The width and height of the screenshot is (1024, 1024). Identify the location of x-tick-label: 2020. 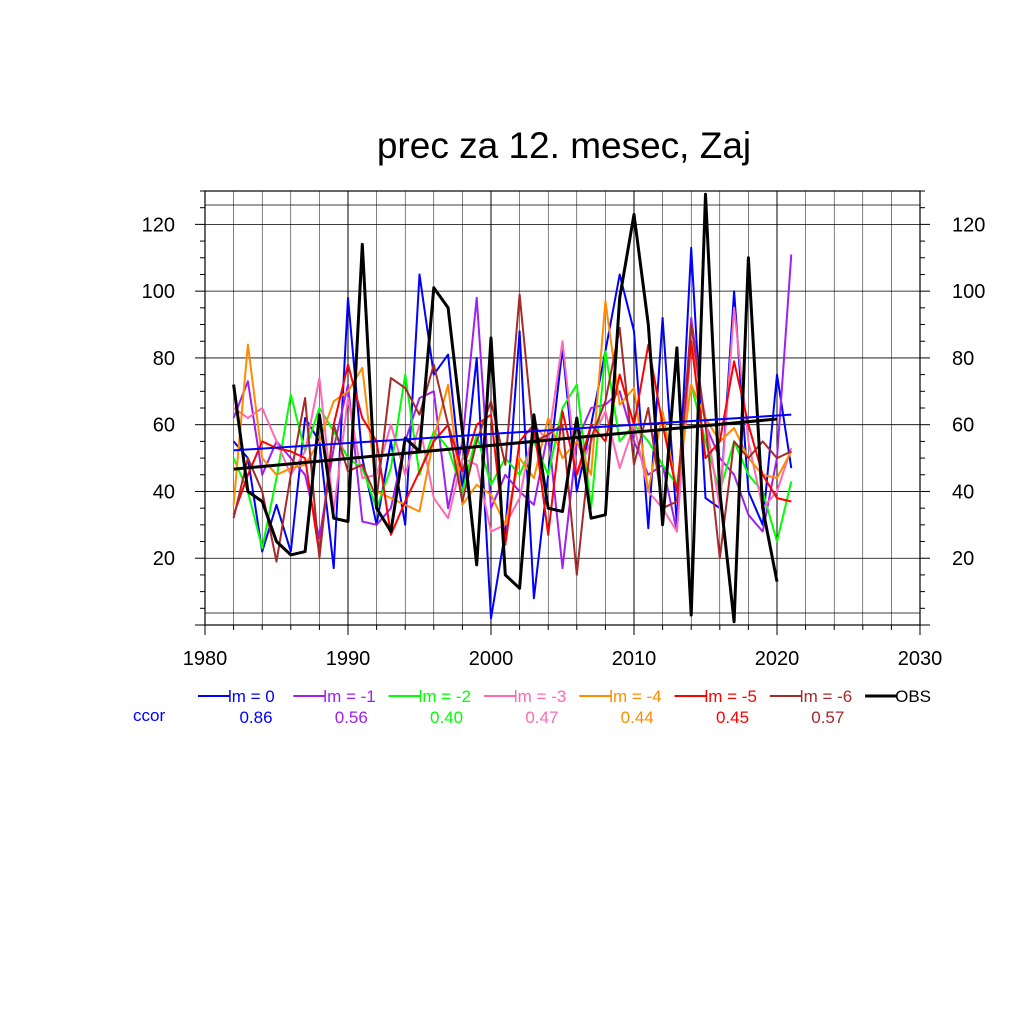
(777, 659).